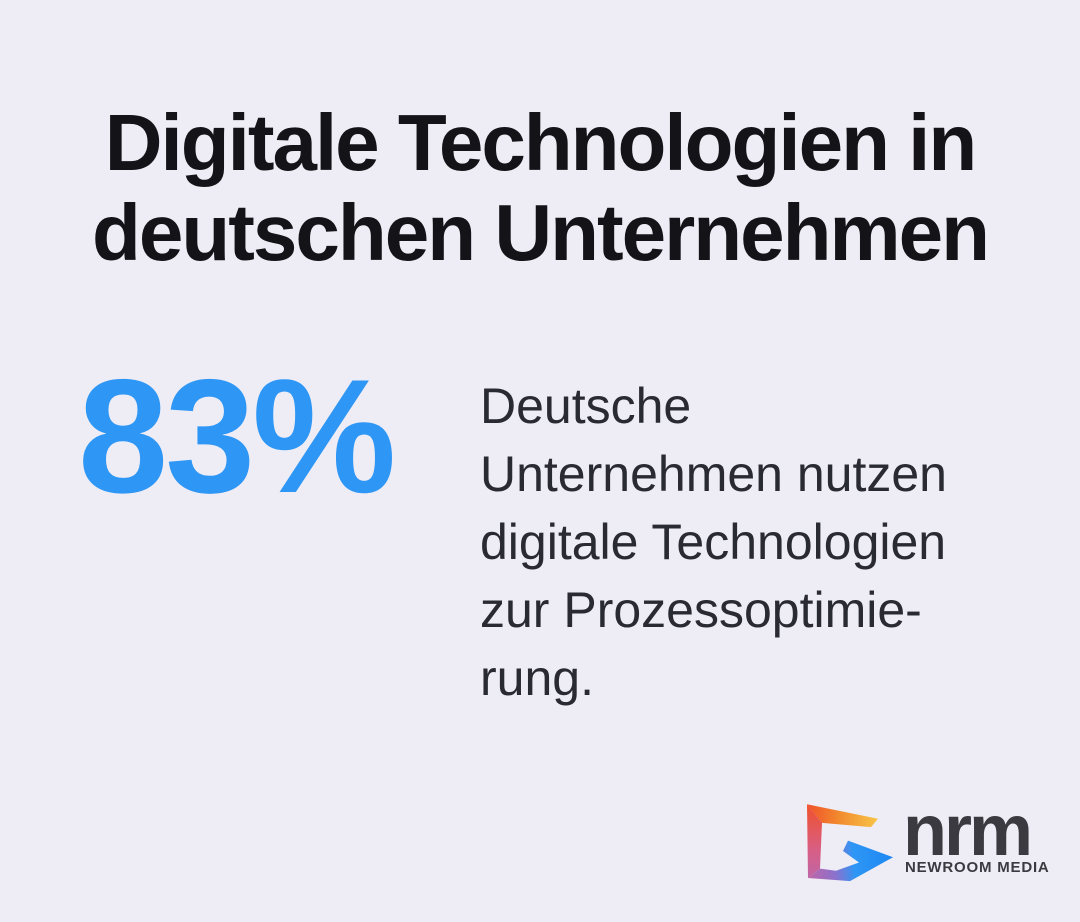 The image size is (1080, 922). I want to click on statistic-value: 83%, so click(237, 436).